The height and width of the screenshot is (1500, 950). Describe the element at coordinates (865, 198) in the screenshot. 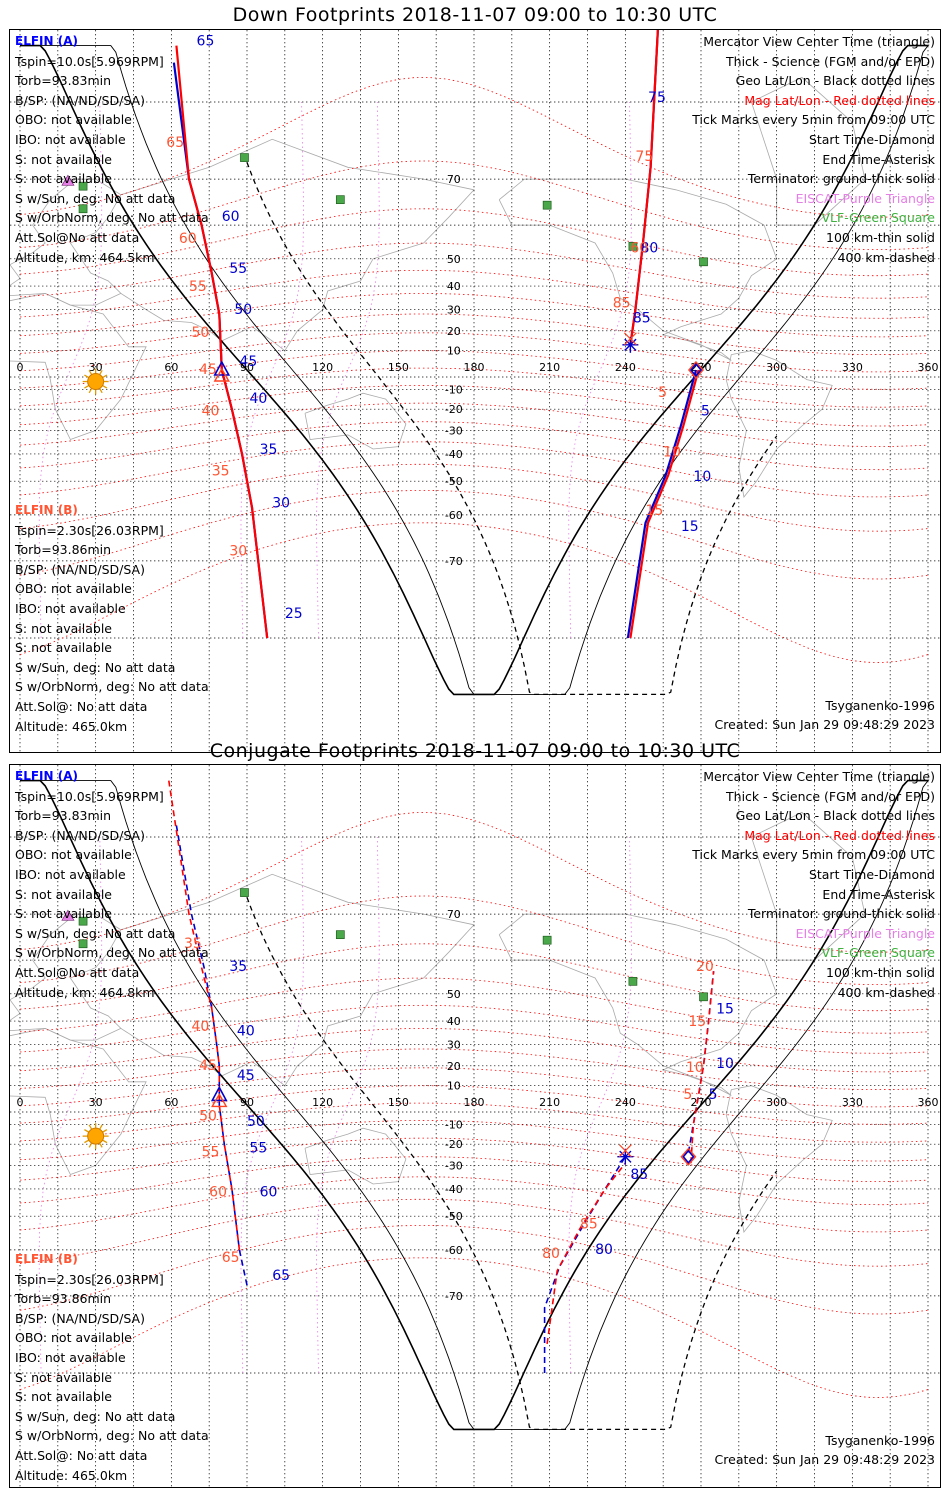

I see `legend-item: EISCAT-Purple Triangle` at that location.